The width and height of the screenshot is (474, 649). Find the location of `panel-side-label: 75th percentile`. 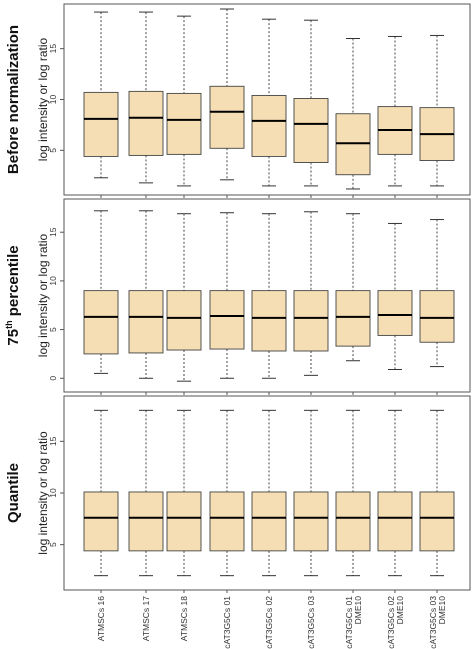

panel-side-label: 75th percentile is located at coordinates (13, 295).